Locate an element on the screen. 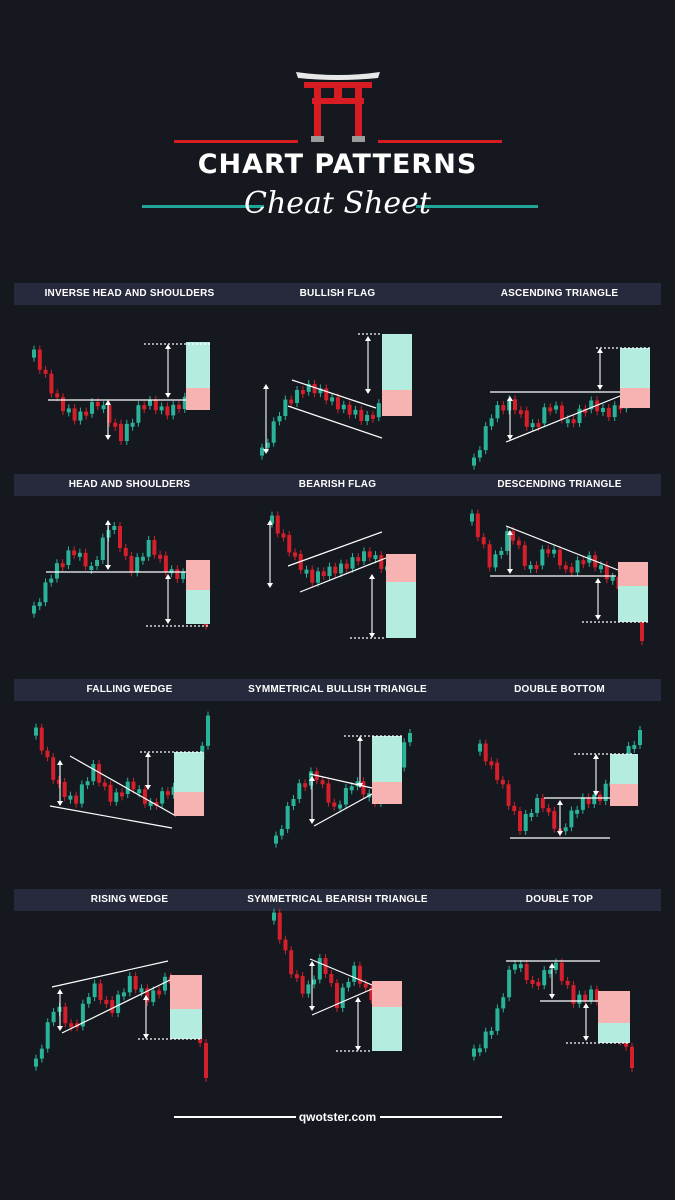 Image resolution: width=675 pixels, height=1200 pixels. chart-symmetrical-bearish-triangle is located at coordinates (337, 980).